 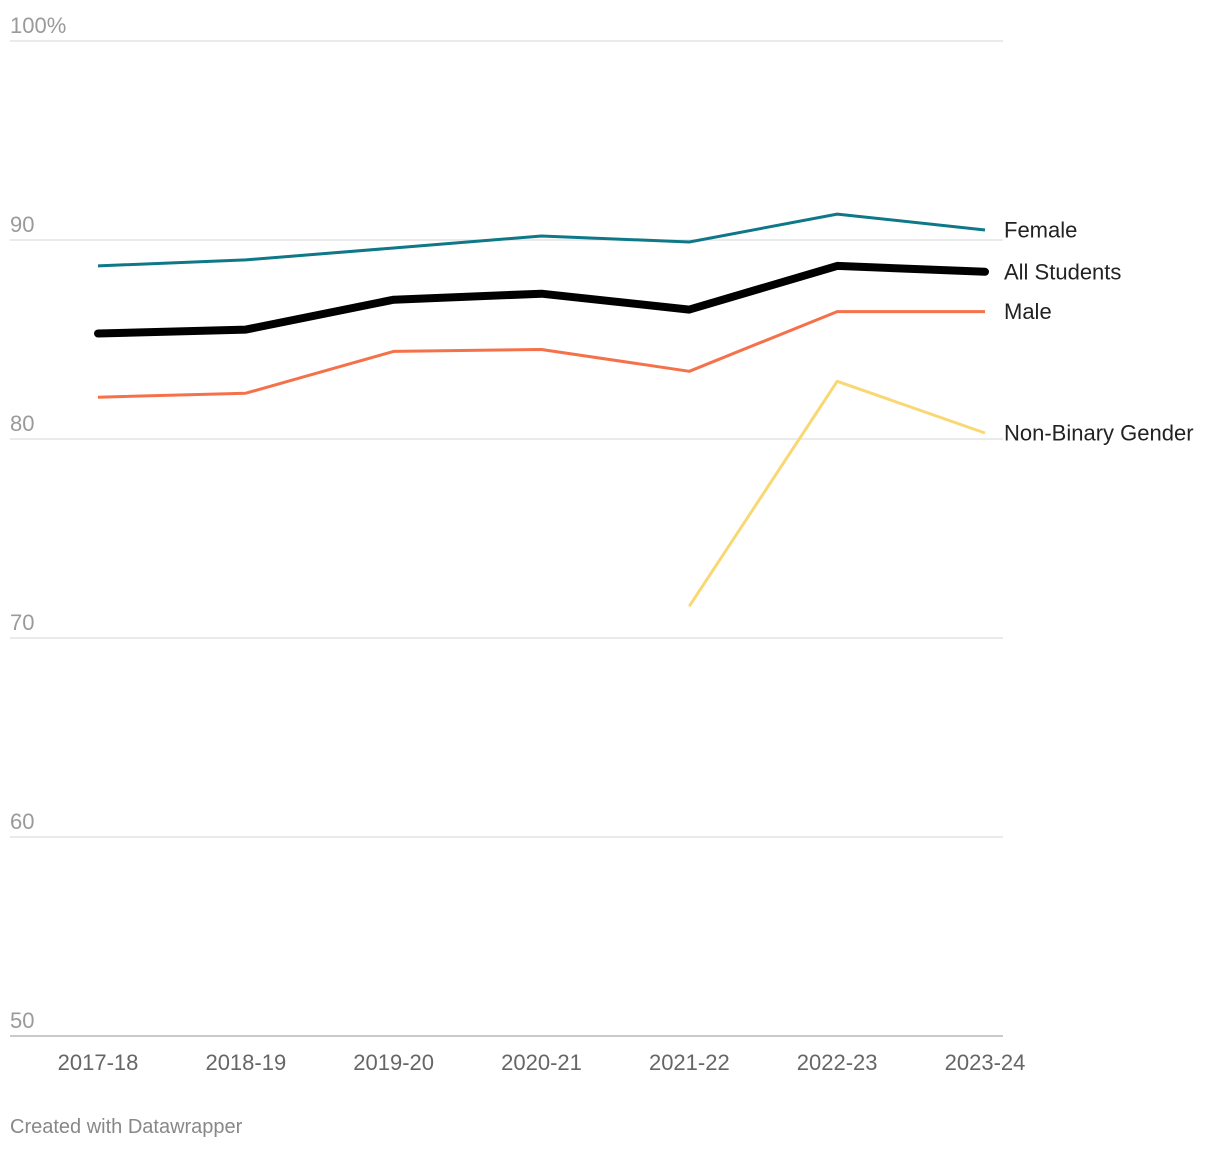 What do you see at coordinates (1099, 332) in the screenshot?
I see `series-labels: Female All Students Male Non-Binary Gender` at bounding box center [1099, 332].